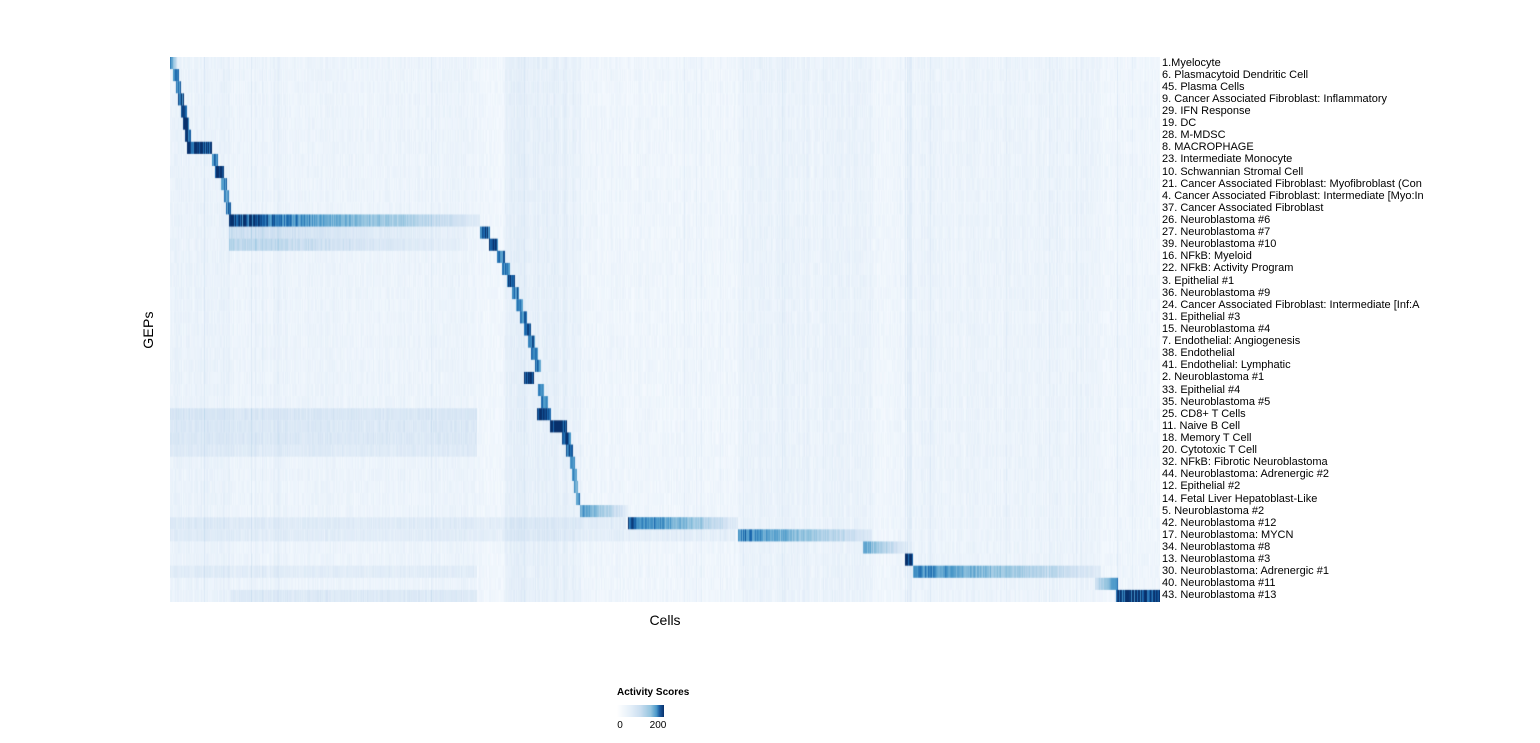 Image resolution: width=1540 pixels, height=743 pixels. I want to click on row-label: 15. Neuroblastoma #4, so click(1216, 329).